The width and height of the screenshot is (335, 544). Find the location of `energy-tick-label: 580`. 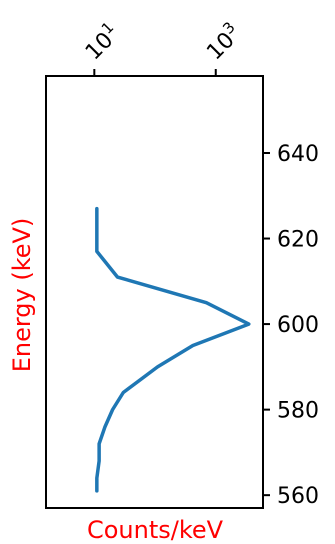

energy-tick-label: 580 is located at coordinates (298, 411).